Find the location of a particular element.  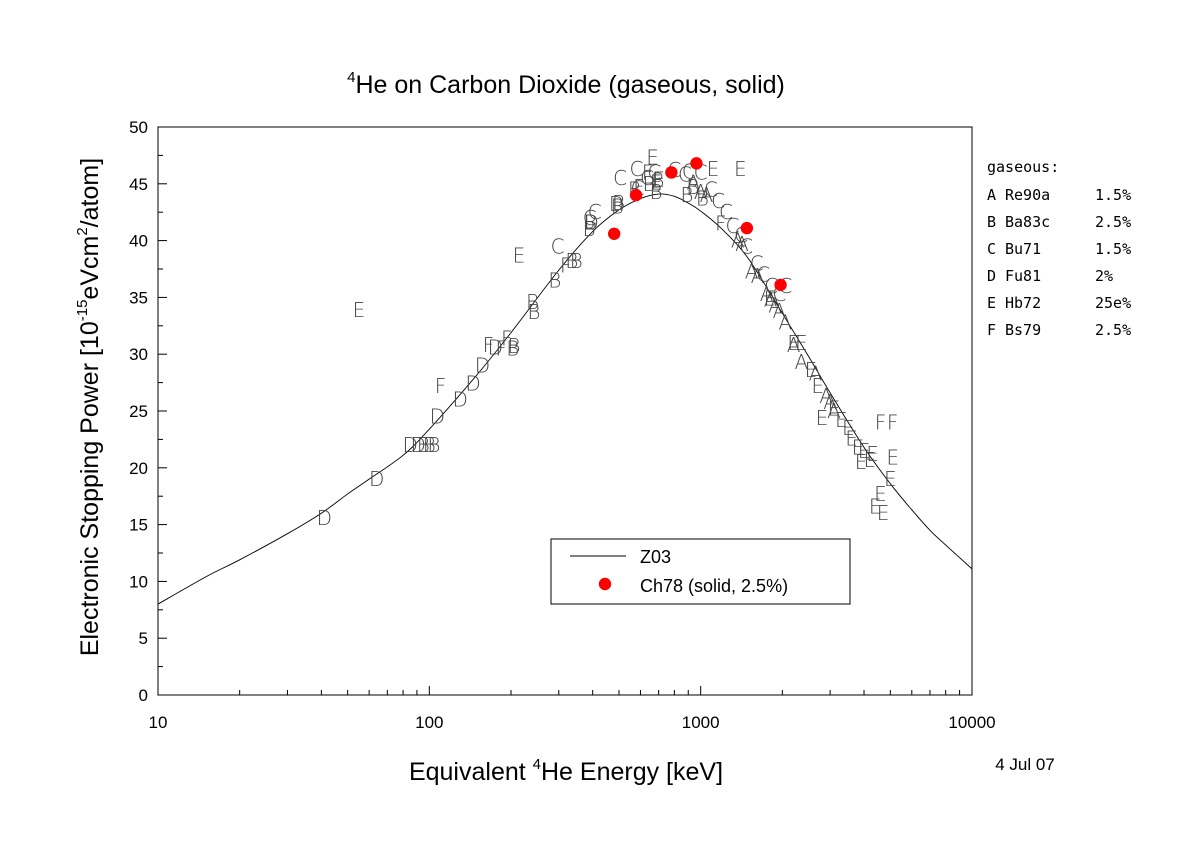

side-legend-letter: E is located at coordinates (991, 303).